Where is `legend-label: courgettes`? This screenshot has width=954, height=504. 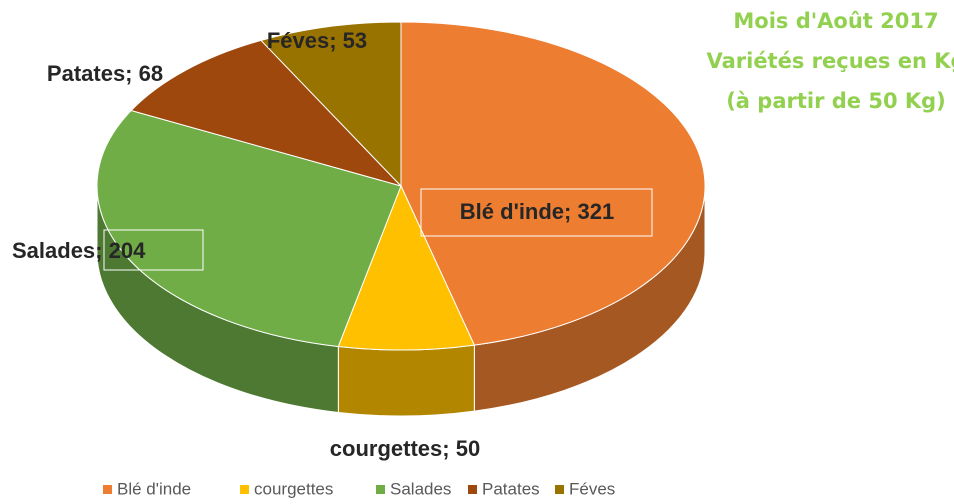 legend-label: courgettes is located at coordinates (293, 488).